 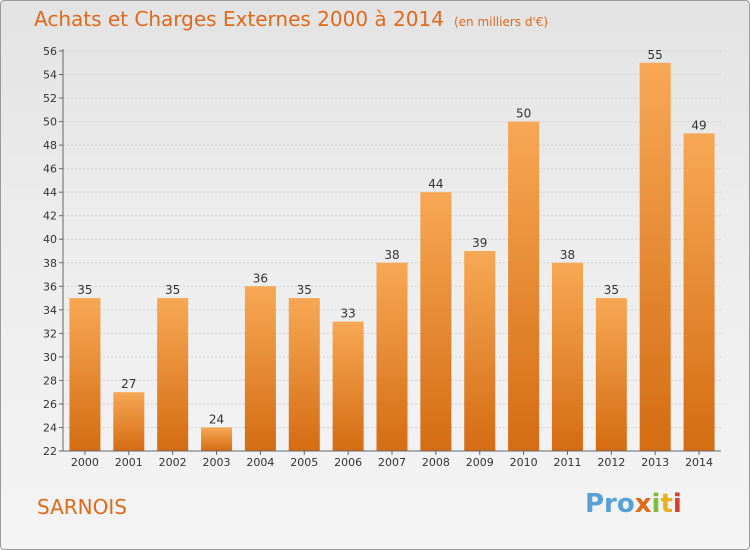 I want to click on y-tick-label: 36, so click(x=50, y=286).